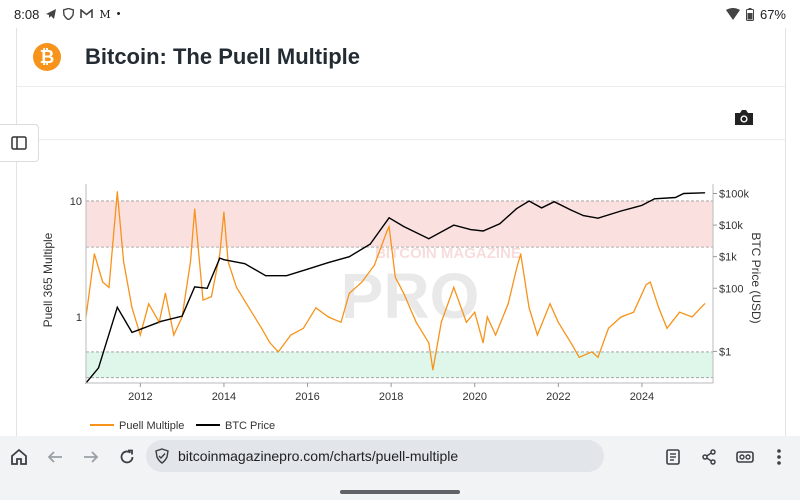  I want to click on x-tick-label: 2024, so click(642, 397).